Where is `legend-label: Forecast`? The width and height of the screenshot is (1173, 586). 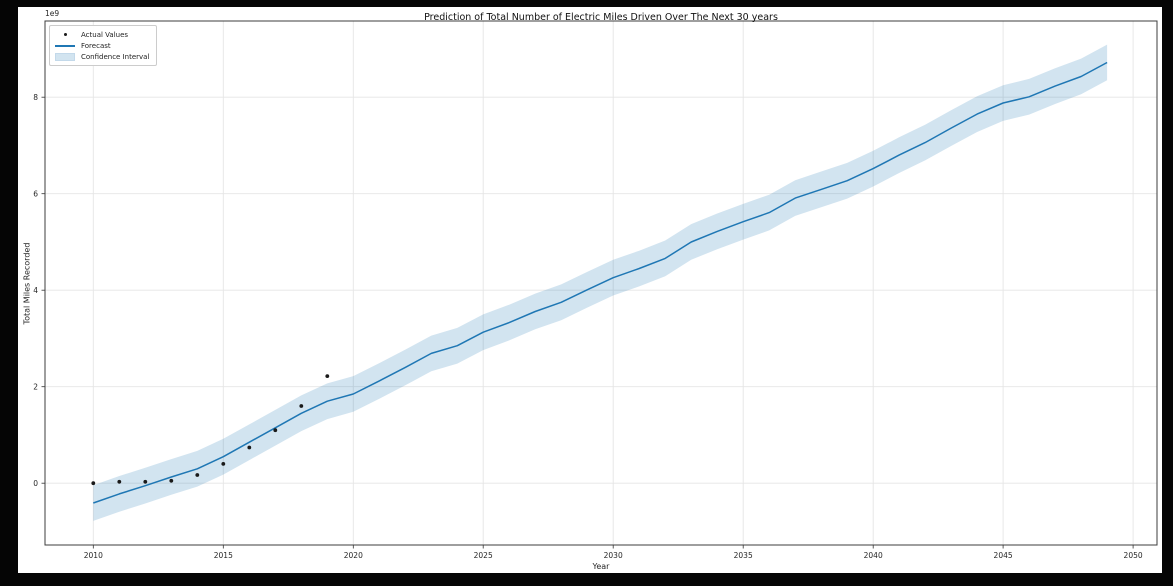
legend-label: Forecast is located at coordinates (96, 45).